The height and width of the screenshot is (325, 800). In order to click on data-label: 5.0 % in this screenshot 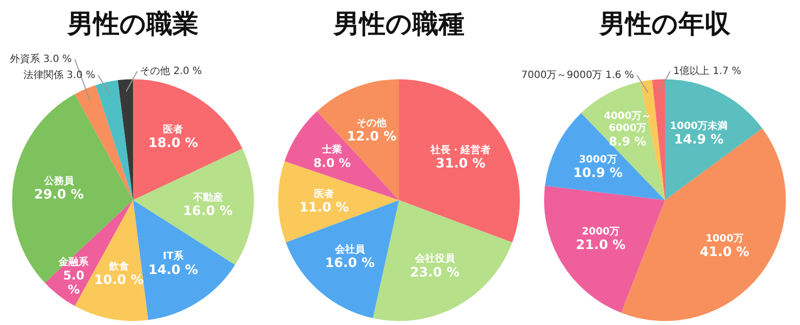, I will do `click(73, 282)`.